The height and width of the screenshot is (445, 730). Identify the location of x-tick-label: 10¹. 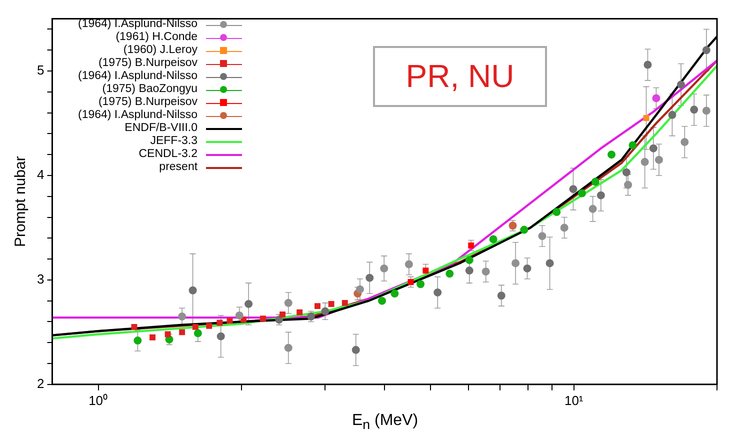
(574, 400).